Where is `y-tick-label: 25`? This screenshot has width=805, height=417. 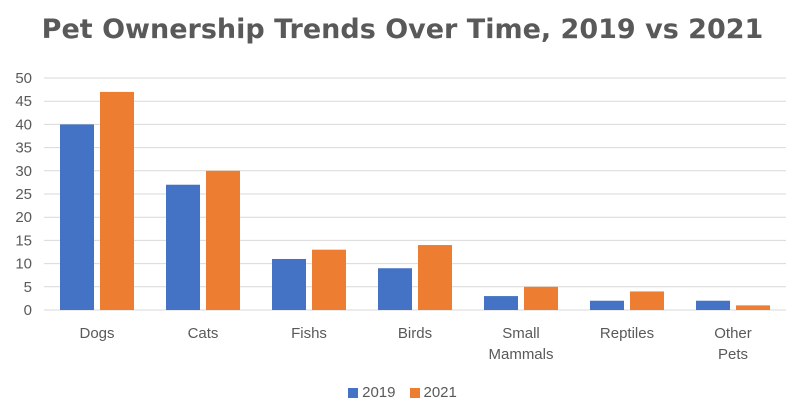
y-tick-label: 25 is located at coordinates (23, 194).